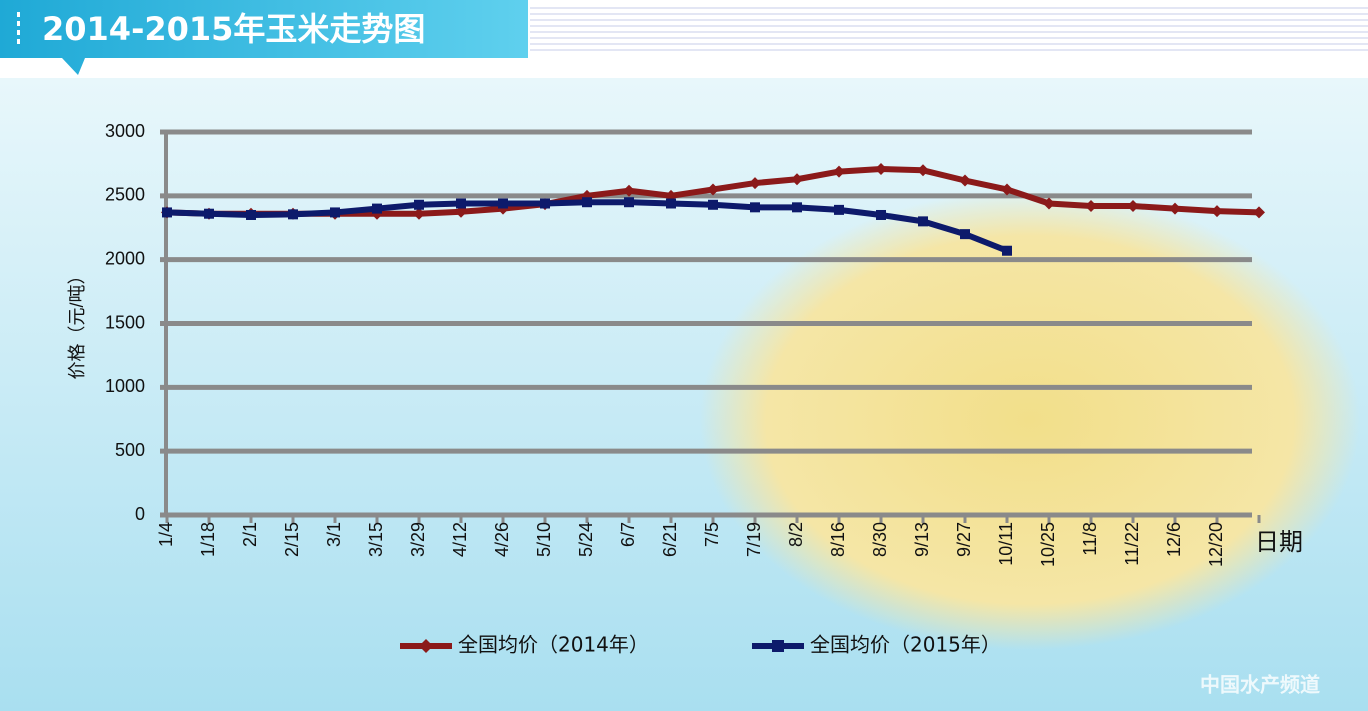 This screenshot has height=711, width=1368. What do you see at coordinates (77, 322) in the screenshot?
I see `y-axis-label: 价格（元/吨）` at bounding box center [77, 322].